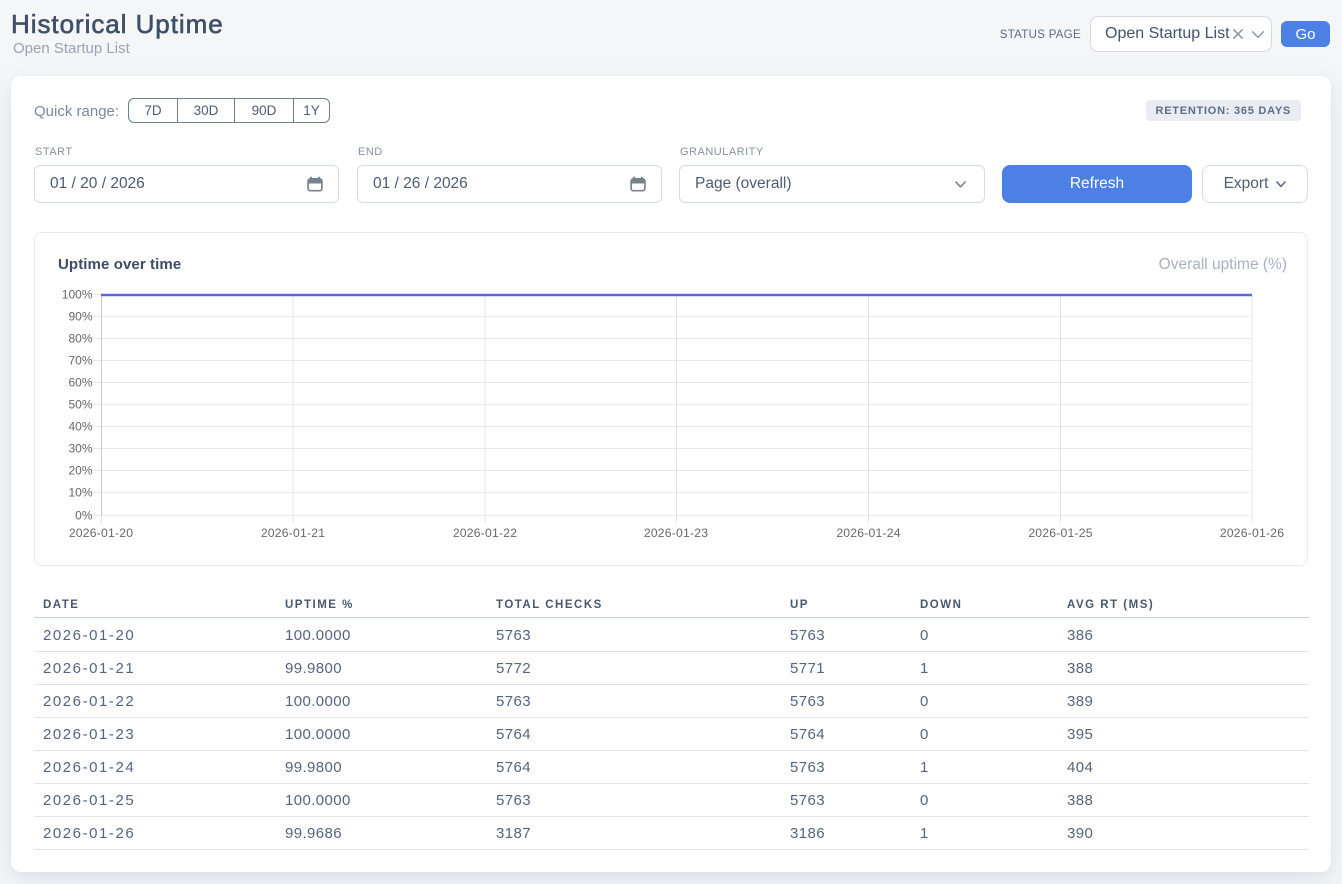  What do you see at coordinates (676, 533) in the screenshot?
I see `svg-text: 2026-01-23` at bounding box center [676, 533].